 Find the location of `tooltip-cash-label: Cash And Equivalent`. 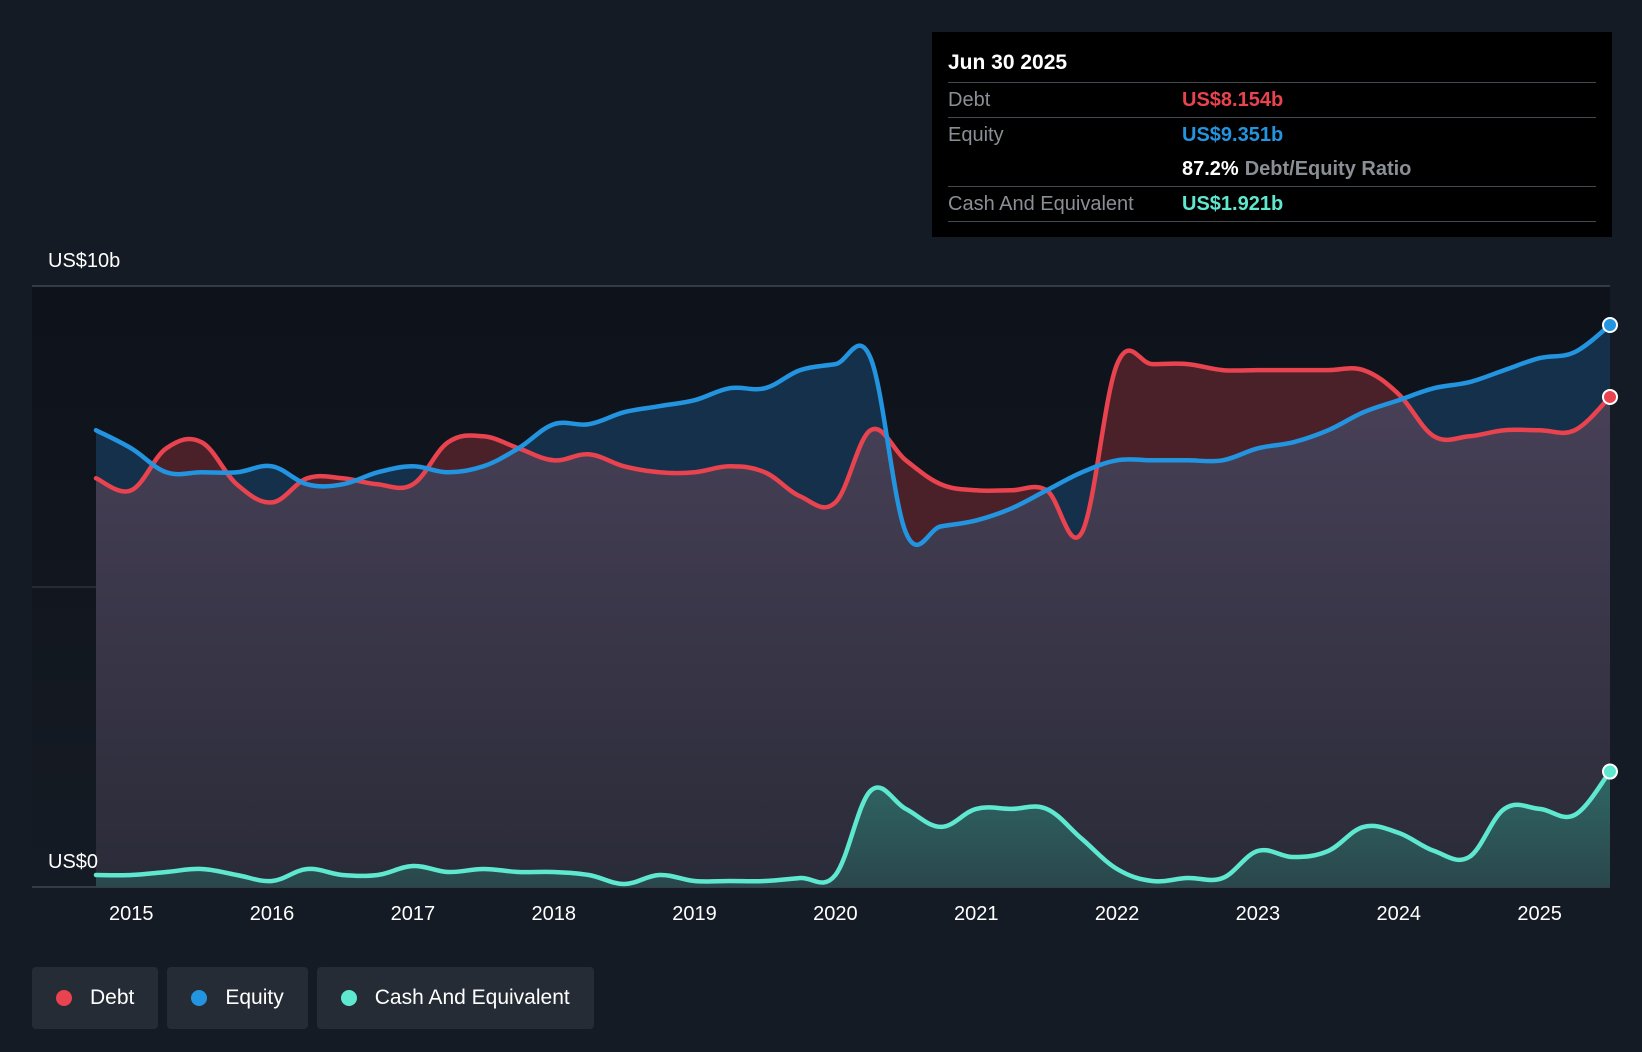

tooltip-cash-label: Cash And Equivalent is located at coordinates (1041, 204).